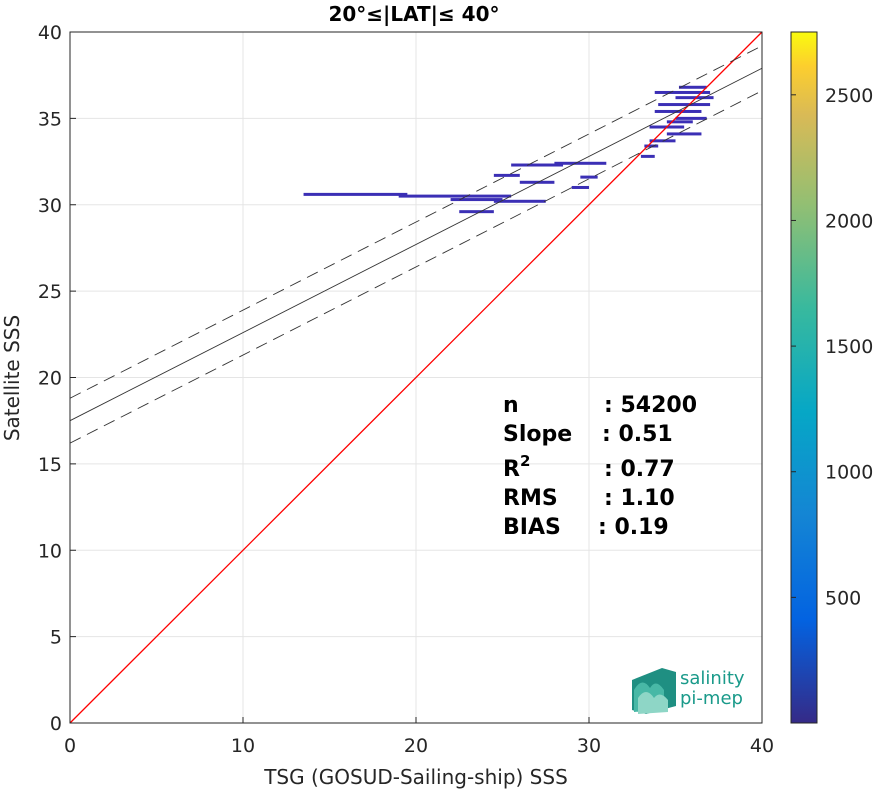 The width and height of the screenshot is (879, 790). Describe the element at coordinates (843, 598) in the screenshot. I see `colorbar-tick-label: 500` at that location.